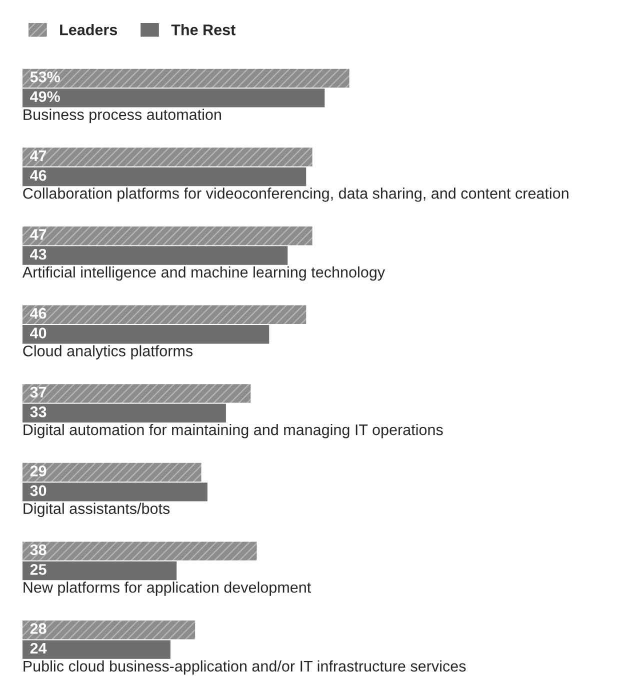  Describe the element at coordinates (45, 96) in the screenshot. I see `data-label: 49%` at that location.